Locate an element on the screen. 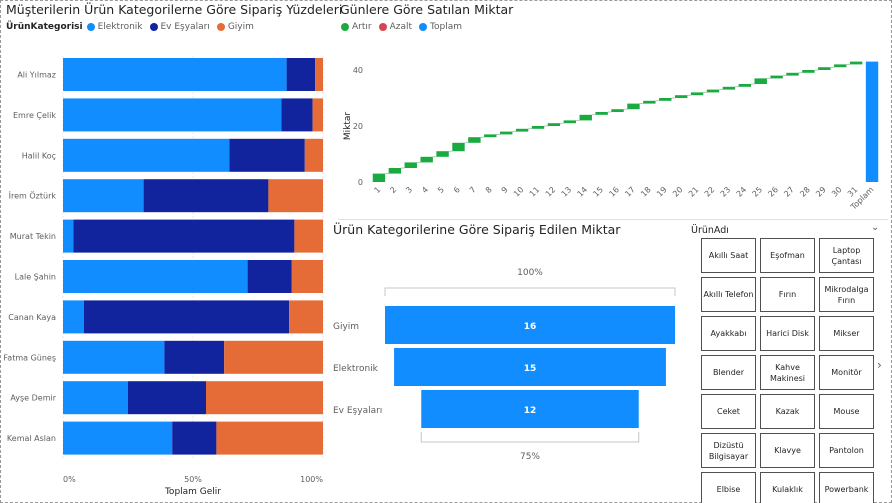 This screenshot has width=892, height=503. slicer-item: Akıllı Telefon is located at coordinates (728, 294).